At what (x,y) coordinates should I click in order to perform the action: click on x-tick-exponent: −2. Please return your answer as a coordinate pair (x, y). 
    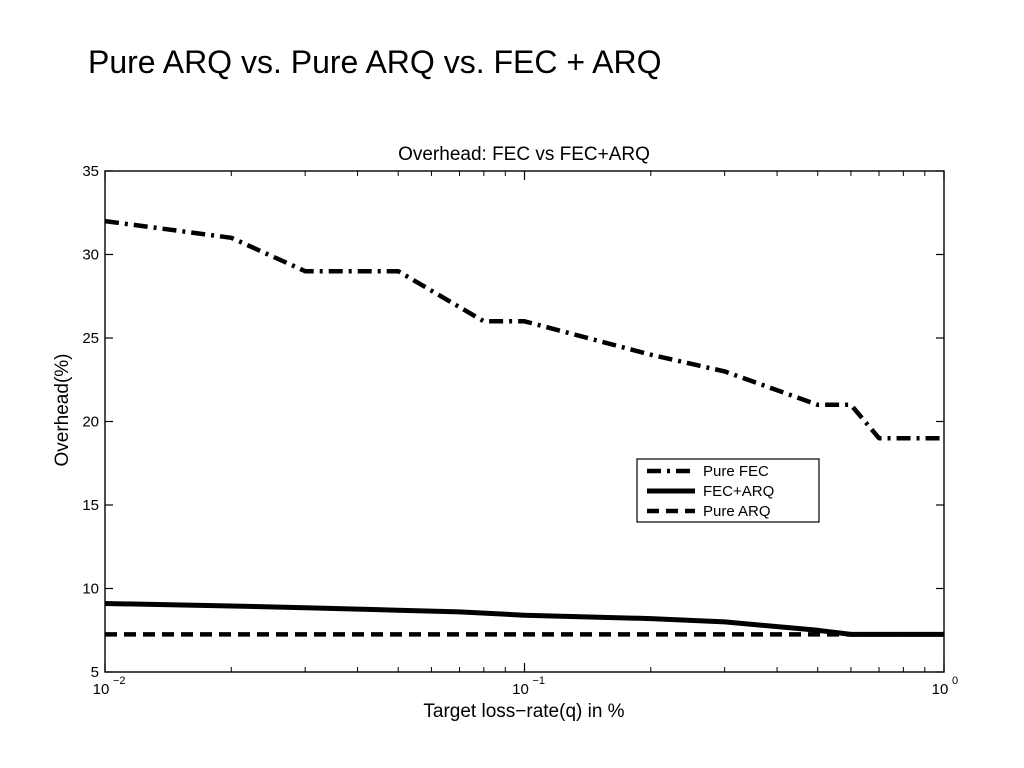
    Looking at the image, I should click on (119, 681).